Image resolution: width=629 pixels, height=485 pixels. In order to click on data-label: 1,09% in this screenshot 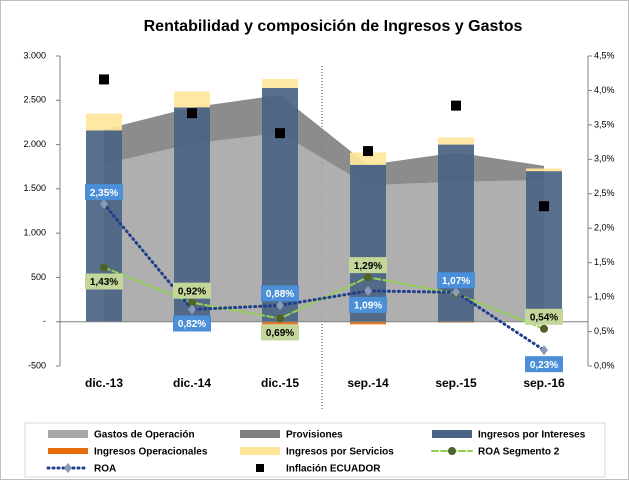, I will do `click(368, 306)`.